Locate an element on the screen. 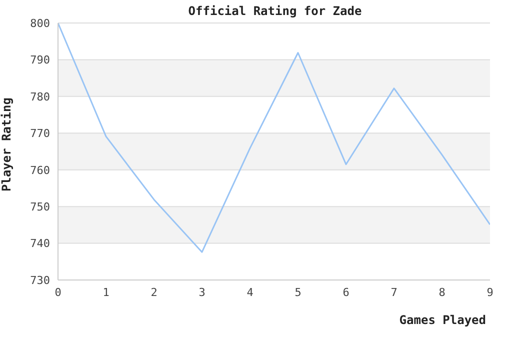 The height and width of the screenshot is (340, 510). y-tick-label: 790 is located at coordinates (40, 60).